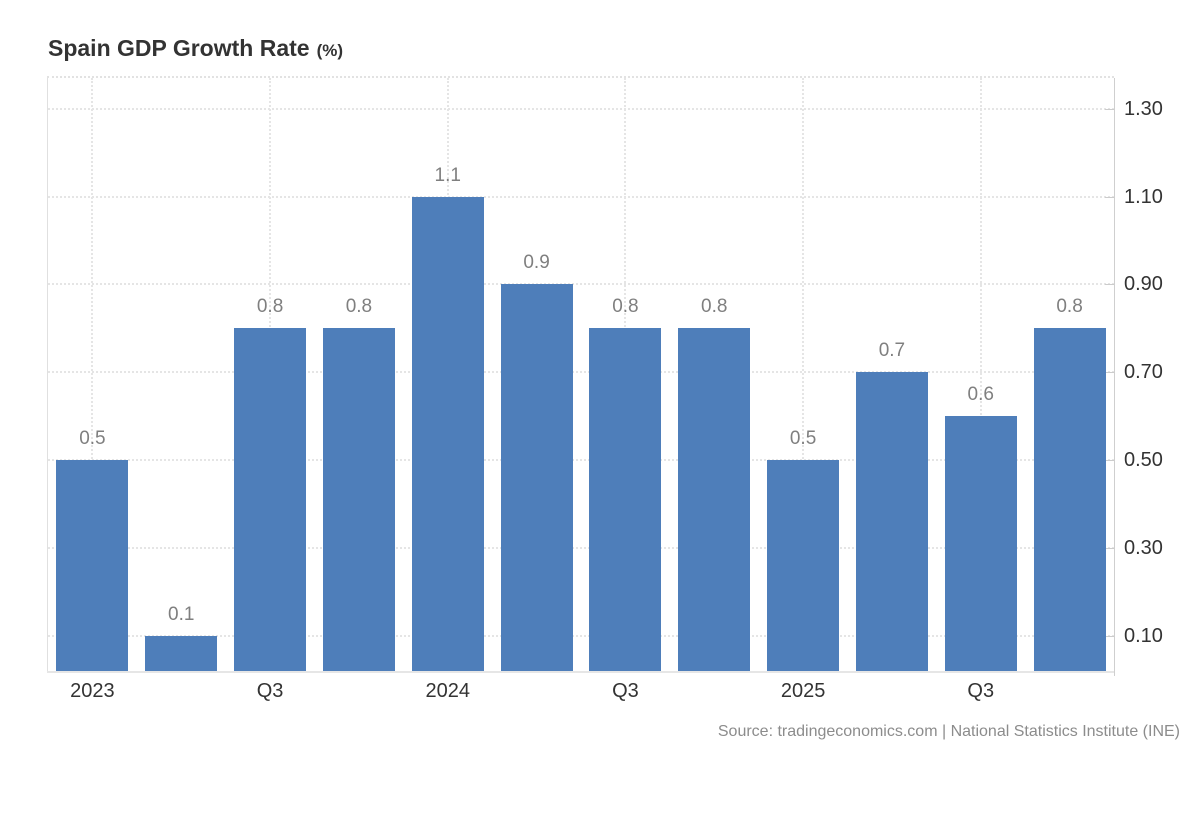  What do you see at coordinates (1143, 635) in the screenshot?
I see `y-axis-label: 0.10` at bounding box center [1143, 635].